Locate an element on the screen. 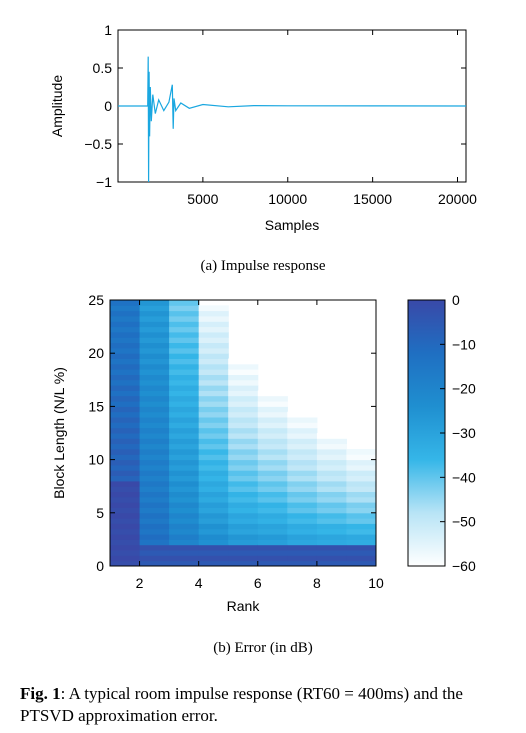 The image size is (526, 733). y-tick-label-a: −1 is located at coordinates (104, 182).